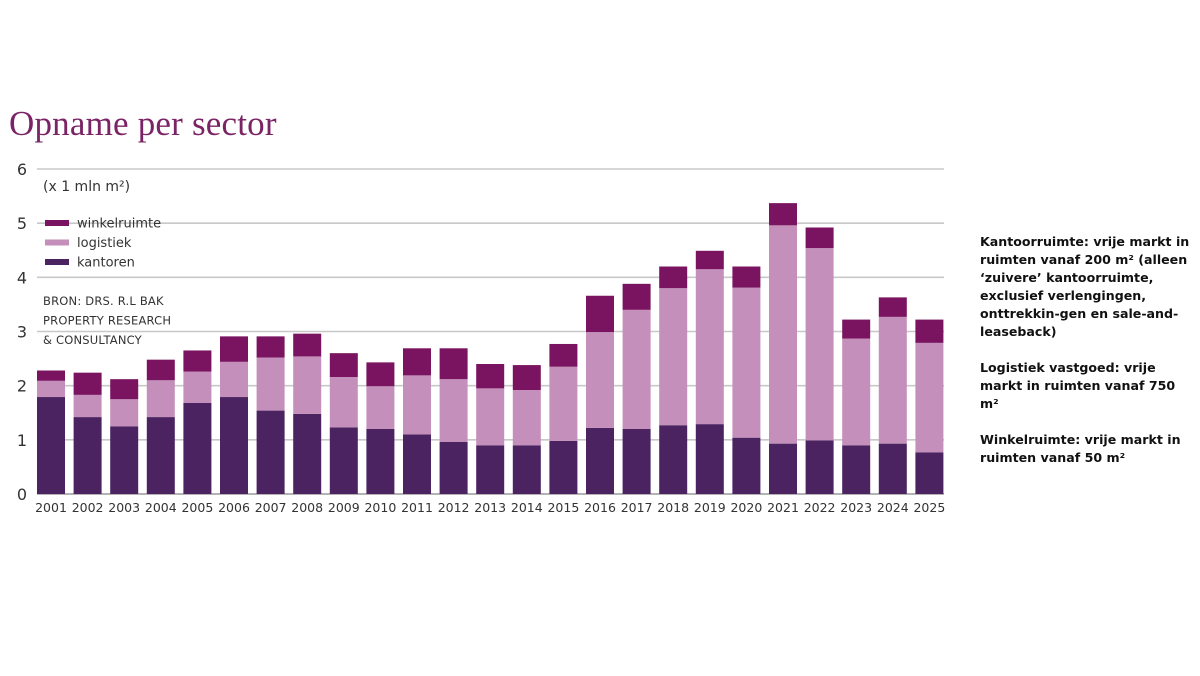 This screenshot has width=1200, height=676. I want to click on x-tick-label: 2020, so click(746, 507).